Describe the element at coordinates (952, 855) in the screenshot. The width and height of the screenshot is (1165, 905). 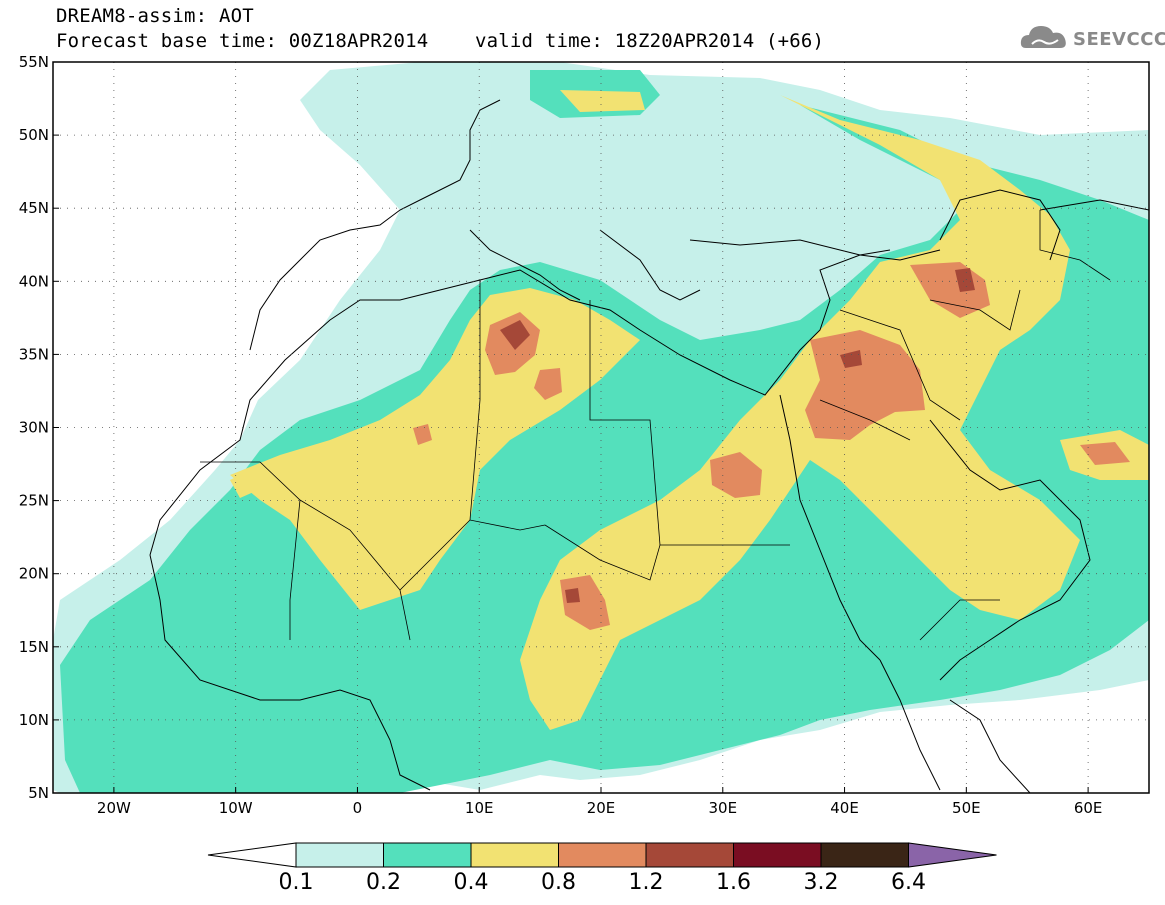
I see `colorbar-high-arrow` at that location.